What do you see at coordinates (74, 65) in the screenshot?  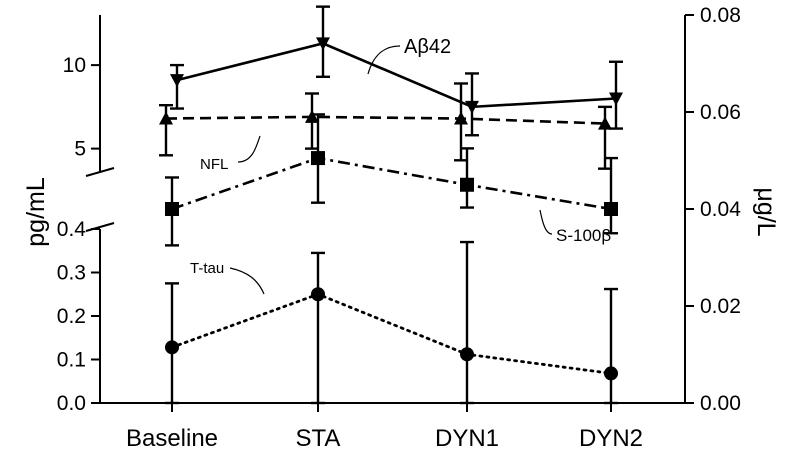 I see `left-upper-tick-label: 10` at bounding box center [74, 65].